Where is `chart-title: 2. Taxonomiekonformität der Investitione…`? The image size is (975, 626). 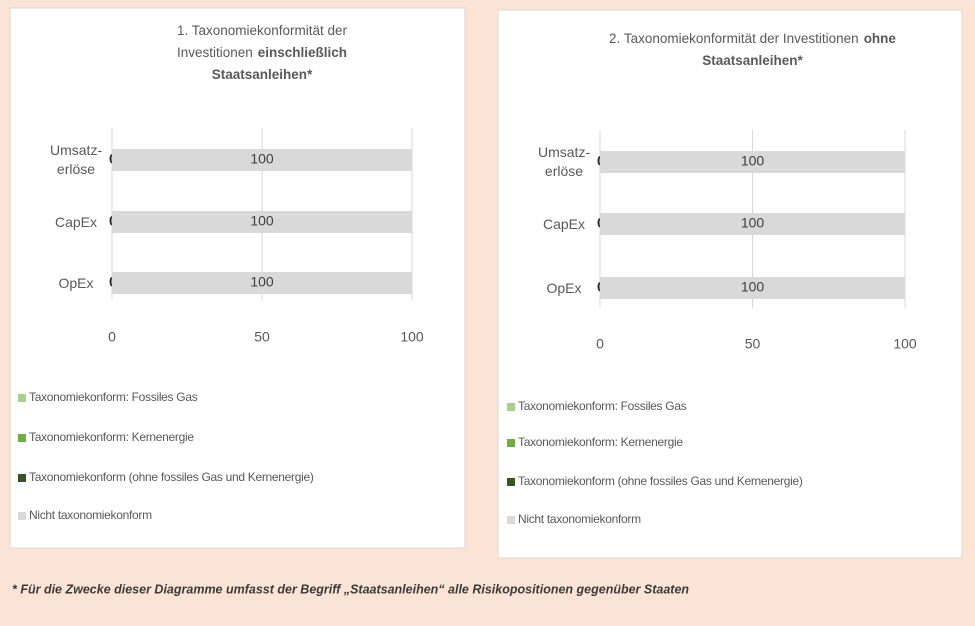 chart-title: 2. Taxonomiekonformität der Investitione… is located at coordinates (753, 50).